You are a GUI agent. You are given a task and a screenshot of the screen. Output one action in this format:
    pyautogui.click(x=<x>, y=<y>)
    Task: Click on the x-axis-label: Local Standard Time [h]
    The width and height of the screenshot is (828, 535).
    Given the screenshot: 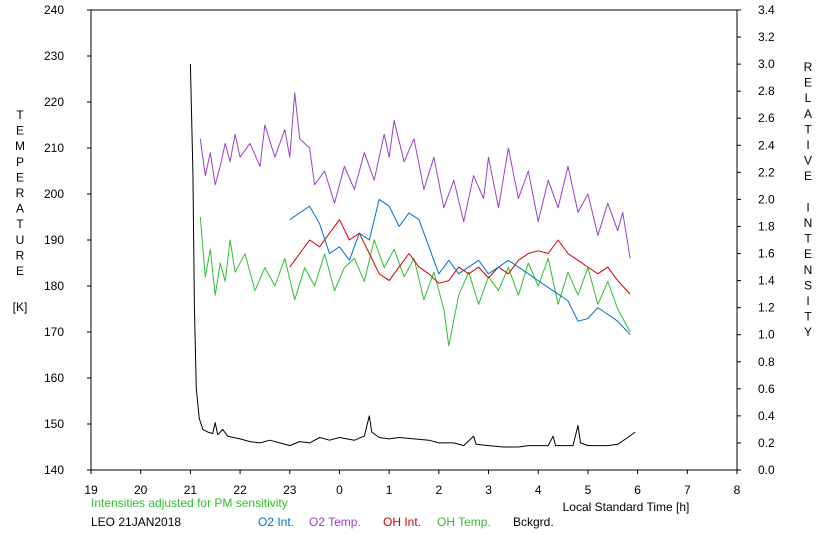 What is the action you would take?
    pyautogui.click(x=626, y=507)
    